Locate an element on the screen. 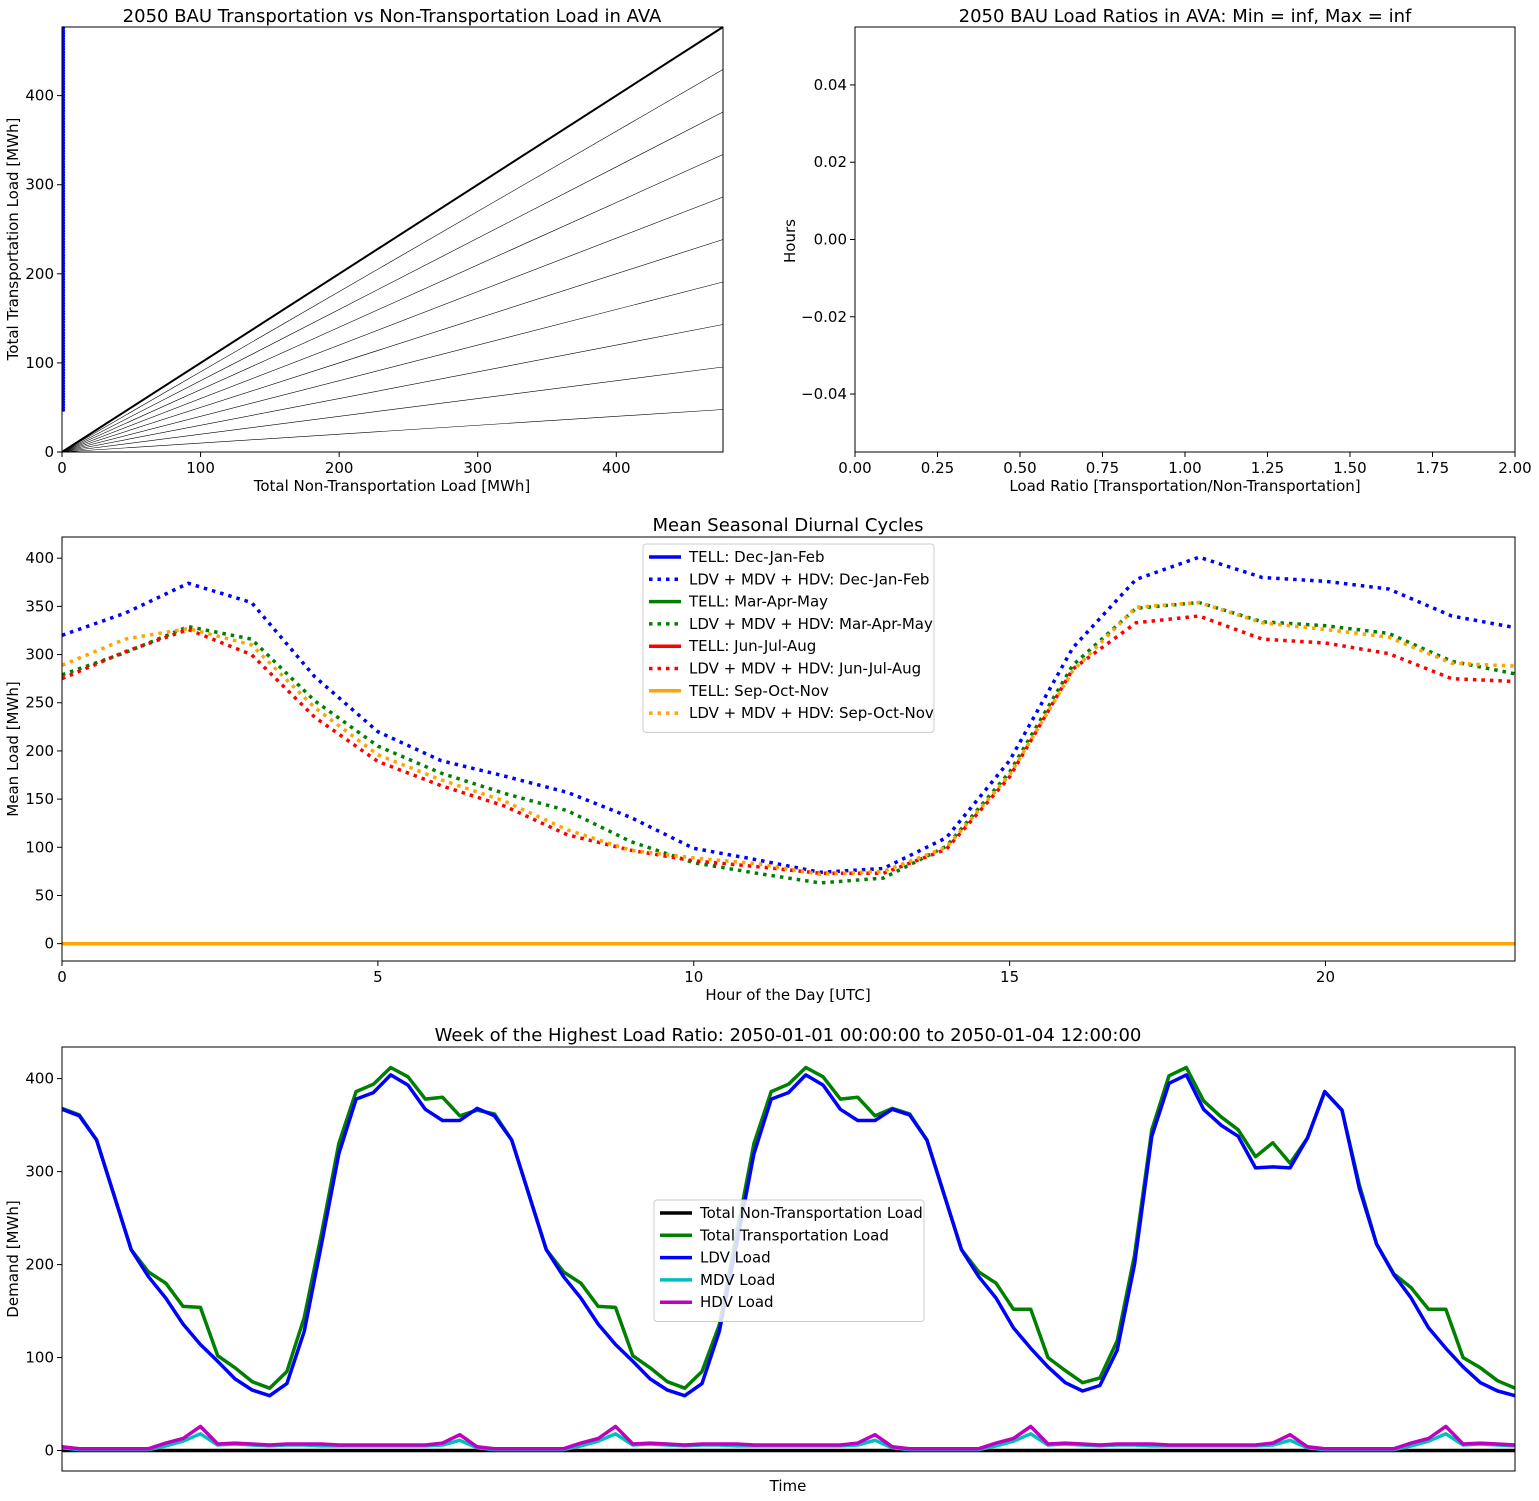 Image resolution: width=1539 pixels, height=1501 pixels. legend-label: LDV + MDV + HDV: Dec-Jan-Feb is located at coordinates (809, 579).